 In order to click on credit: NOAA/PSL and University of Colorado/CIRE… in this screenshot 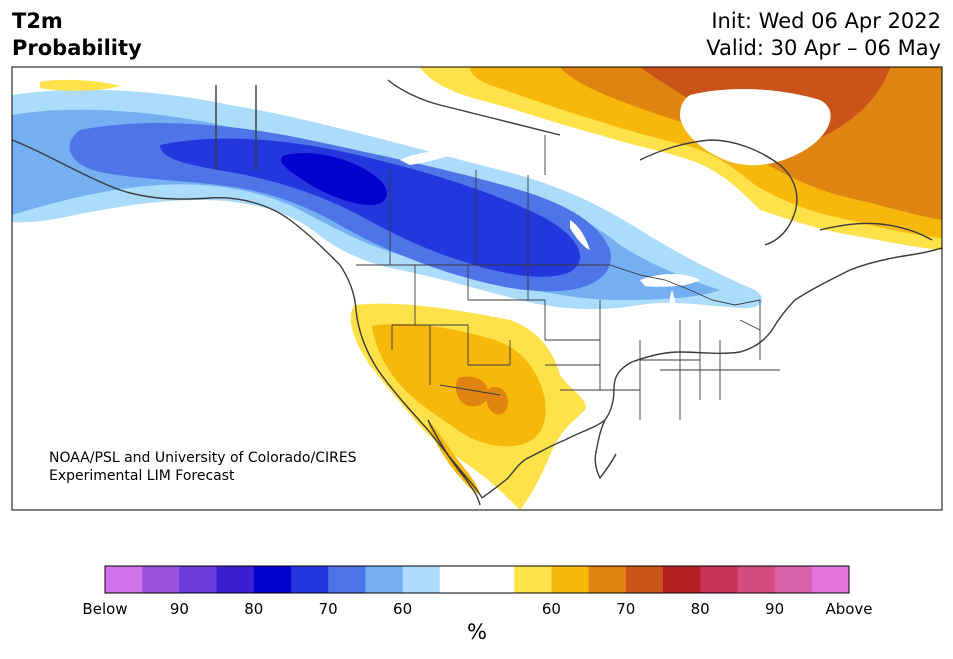, I will do `click(203, 467)`.